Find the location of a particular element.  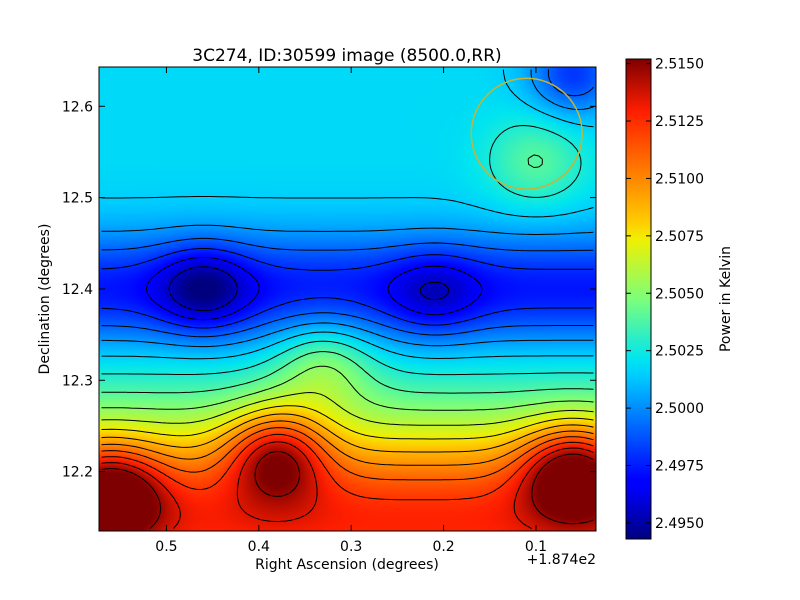

x-tick-label: 0.5 is located at coordinates (166, 547).